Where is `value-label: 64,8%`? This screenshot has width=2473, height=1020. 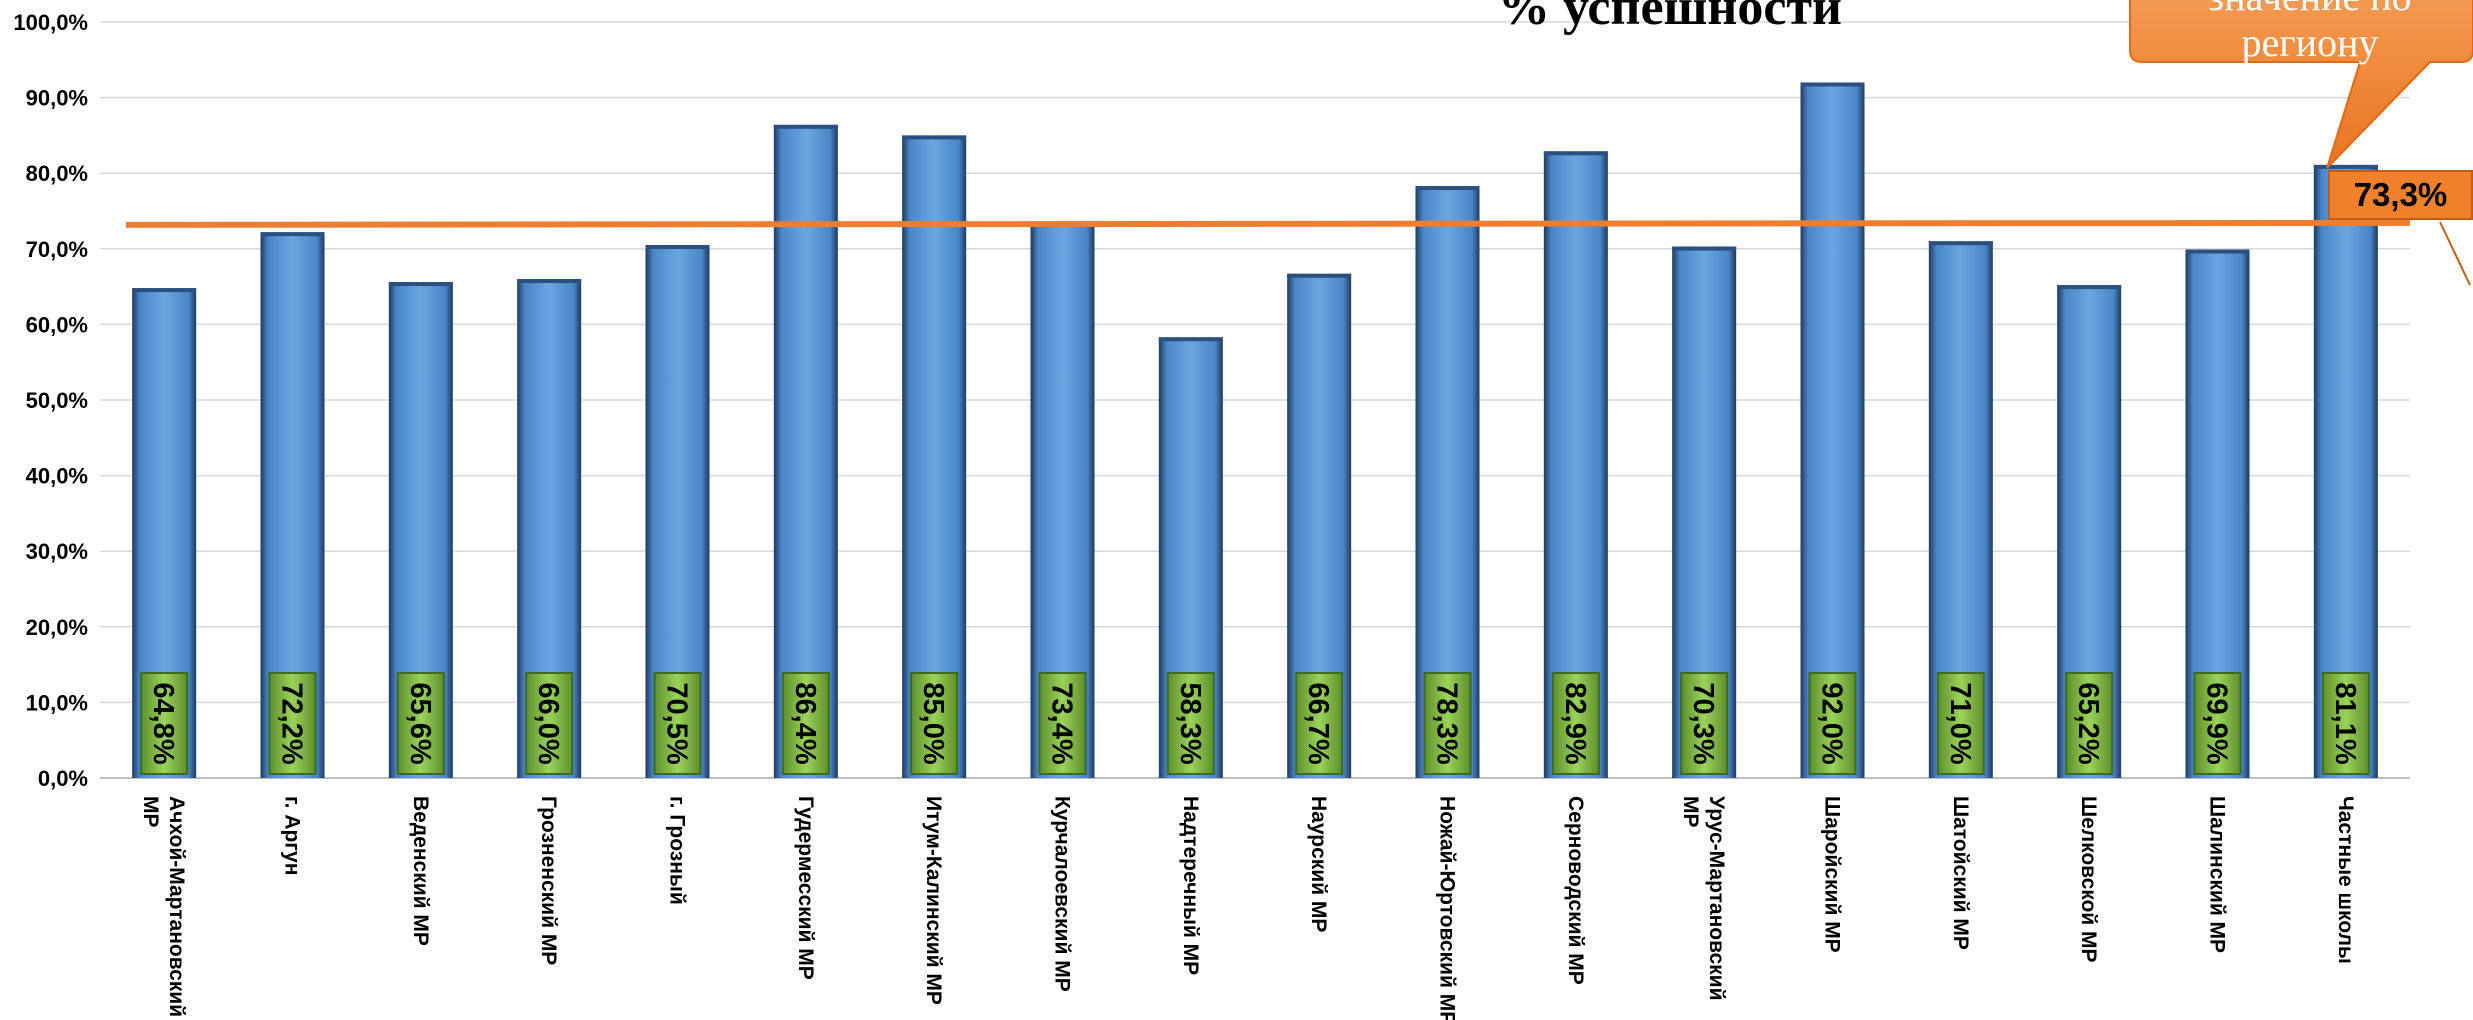
value-label: 64,8% is located at coordinates (163, 723).